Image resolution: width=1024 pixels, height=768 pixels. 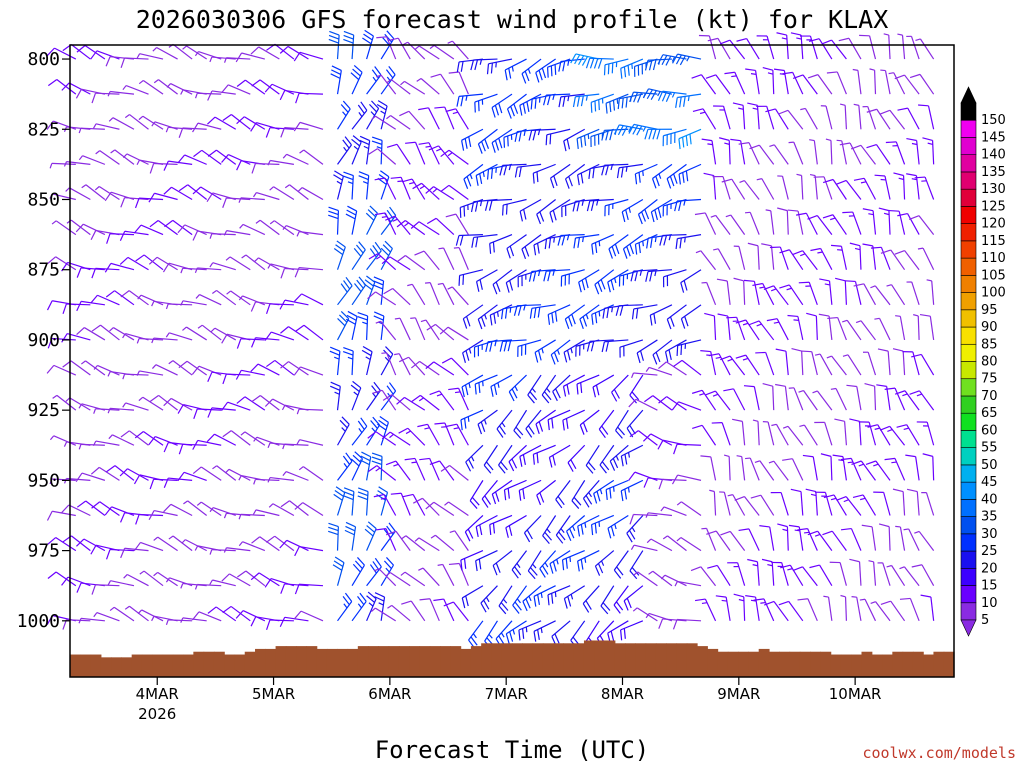 What do you see at coordinates (989, 396) in the screenshot?
I see `colorbar-label: 70` at bounding box center [989, 396].